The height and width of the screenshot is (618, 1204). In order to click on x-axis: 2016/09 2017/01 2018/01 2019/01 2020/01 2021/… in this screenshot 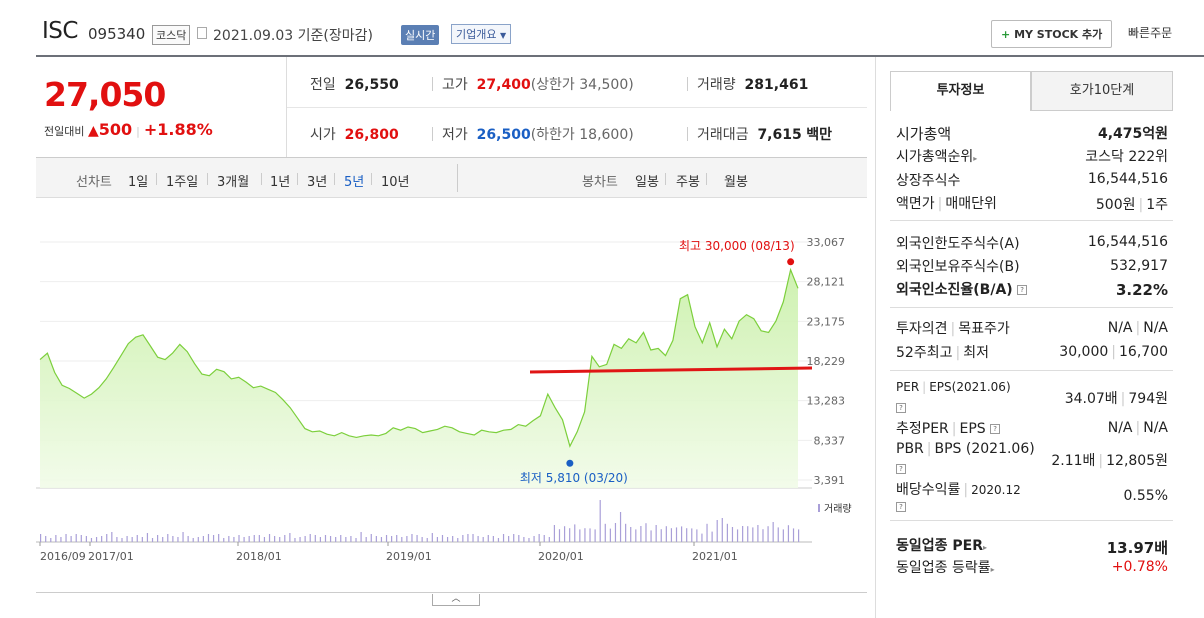, I will do `click(388, 552)`.